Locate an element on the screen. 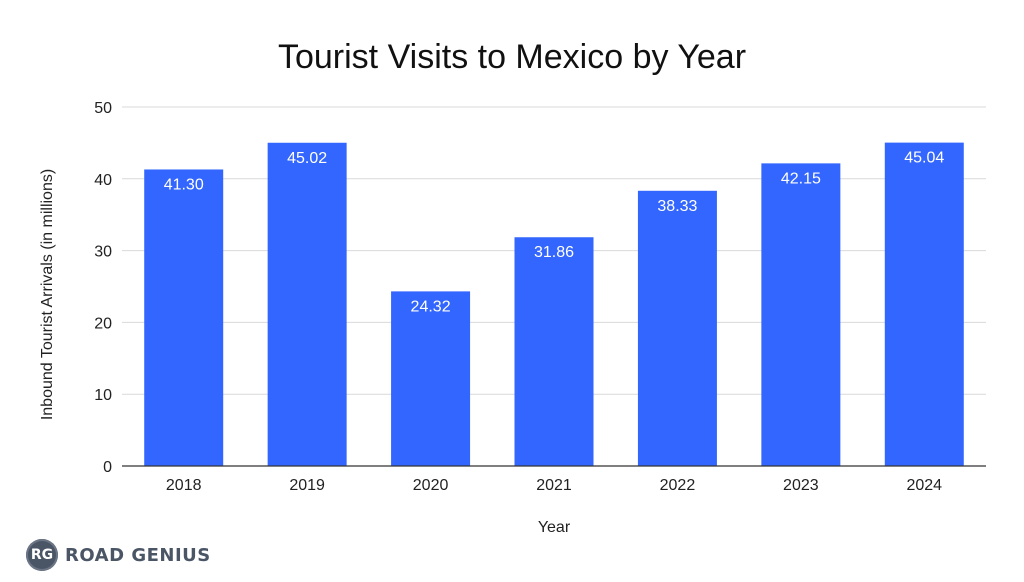 This screenshot has width=1024, height=582. data-label-2018: 41.30 is located at coordinates (184, 184).